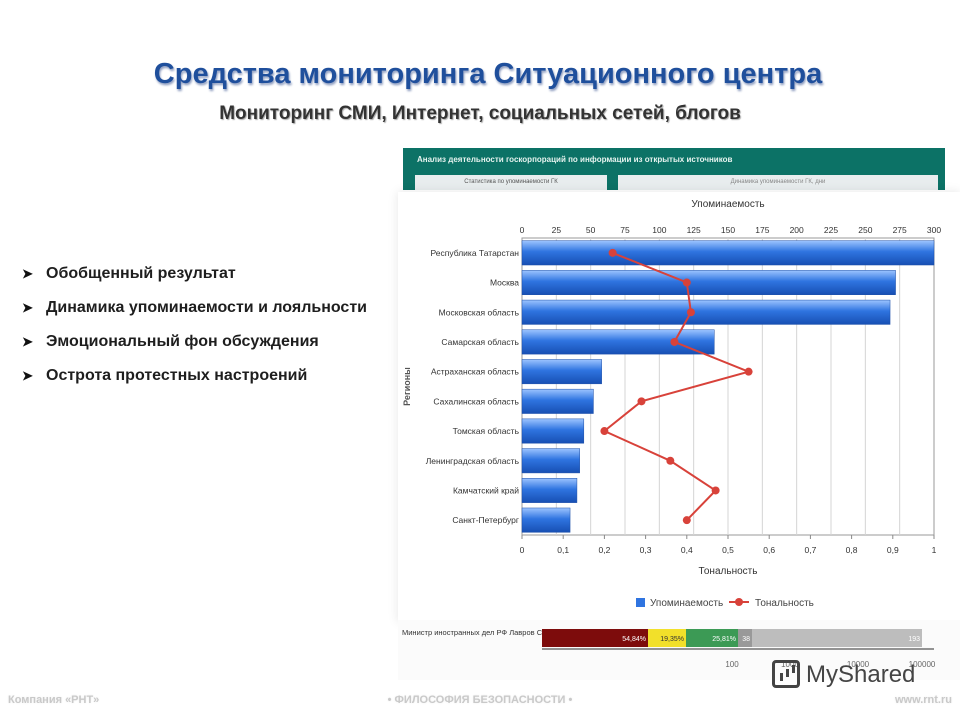 Image resolution: width=960 pixels, height=720 pixels. Describe the element at coordinates (475, 372) in the screenshot. I see `category-label: Астраханская область` at that location.